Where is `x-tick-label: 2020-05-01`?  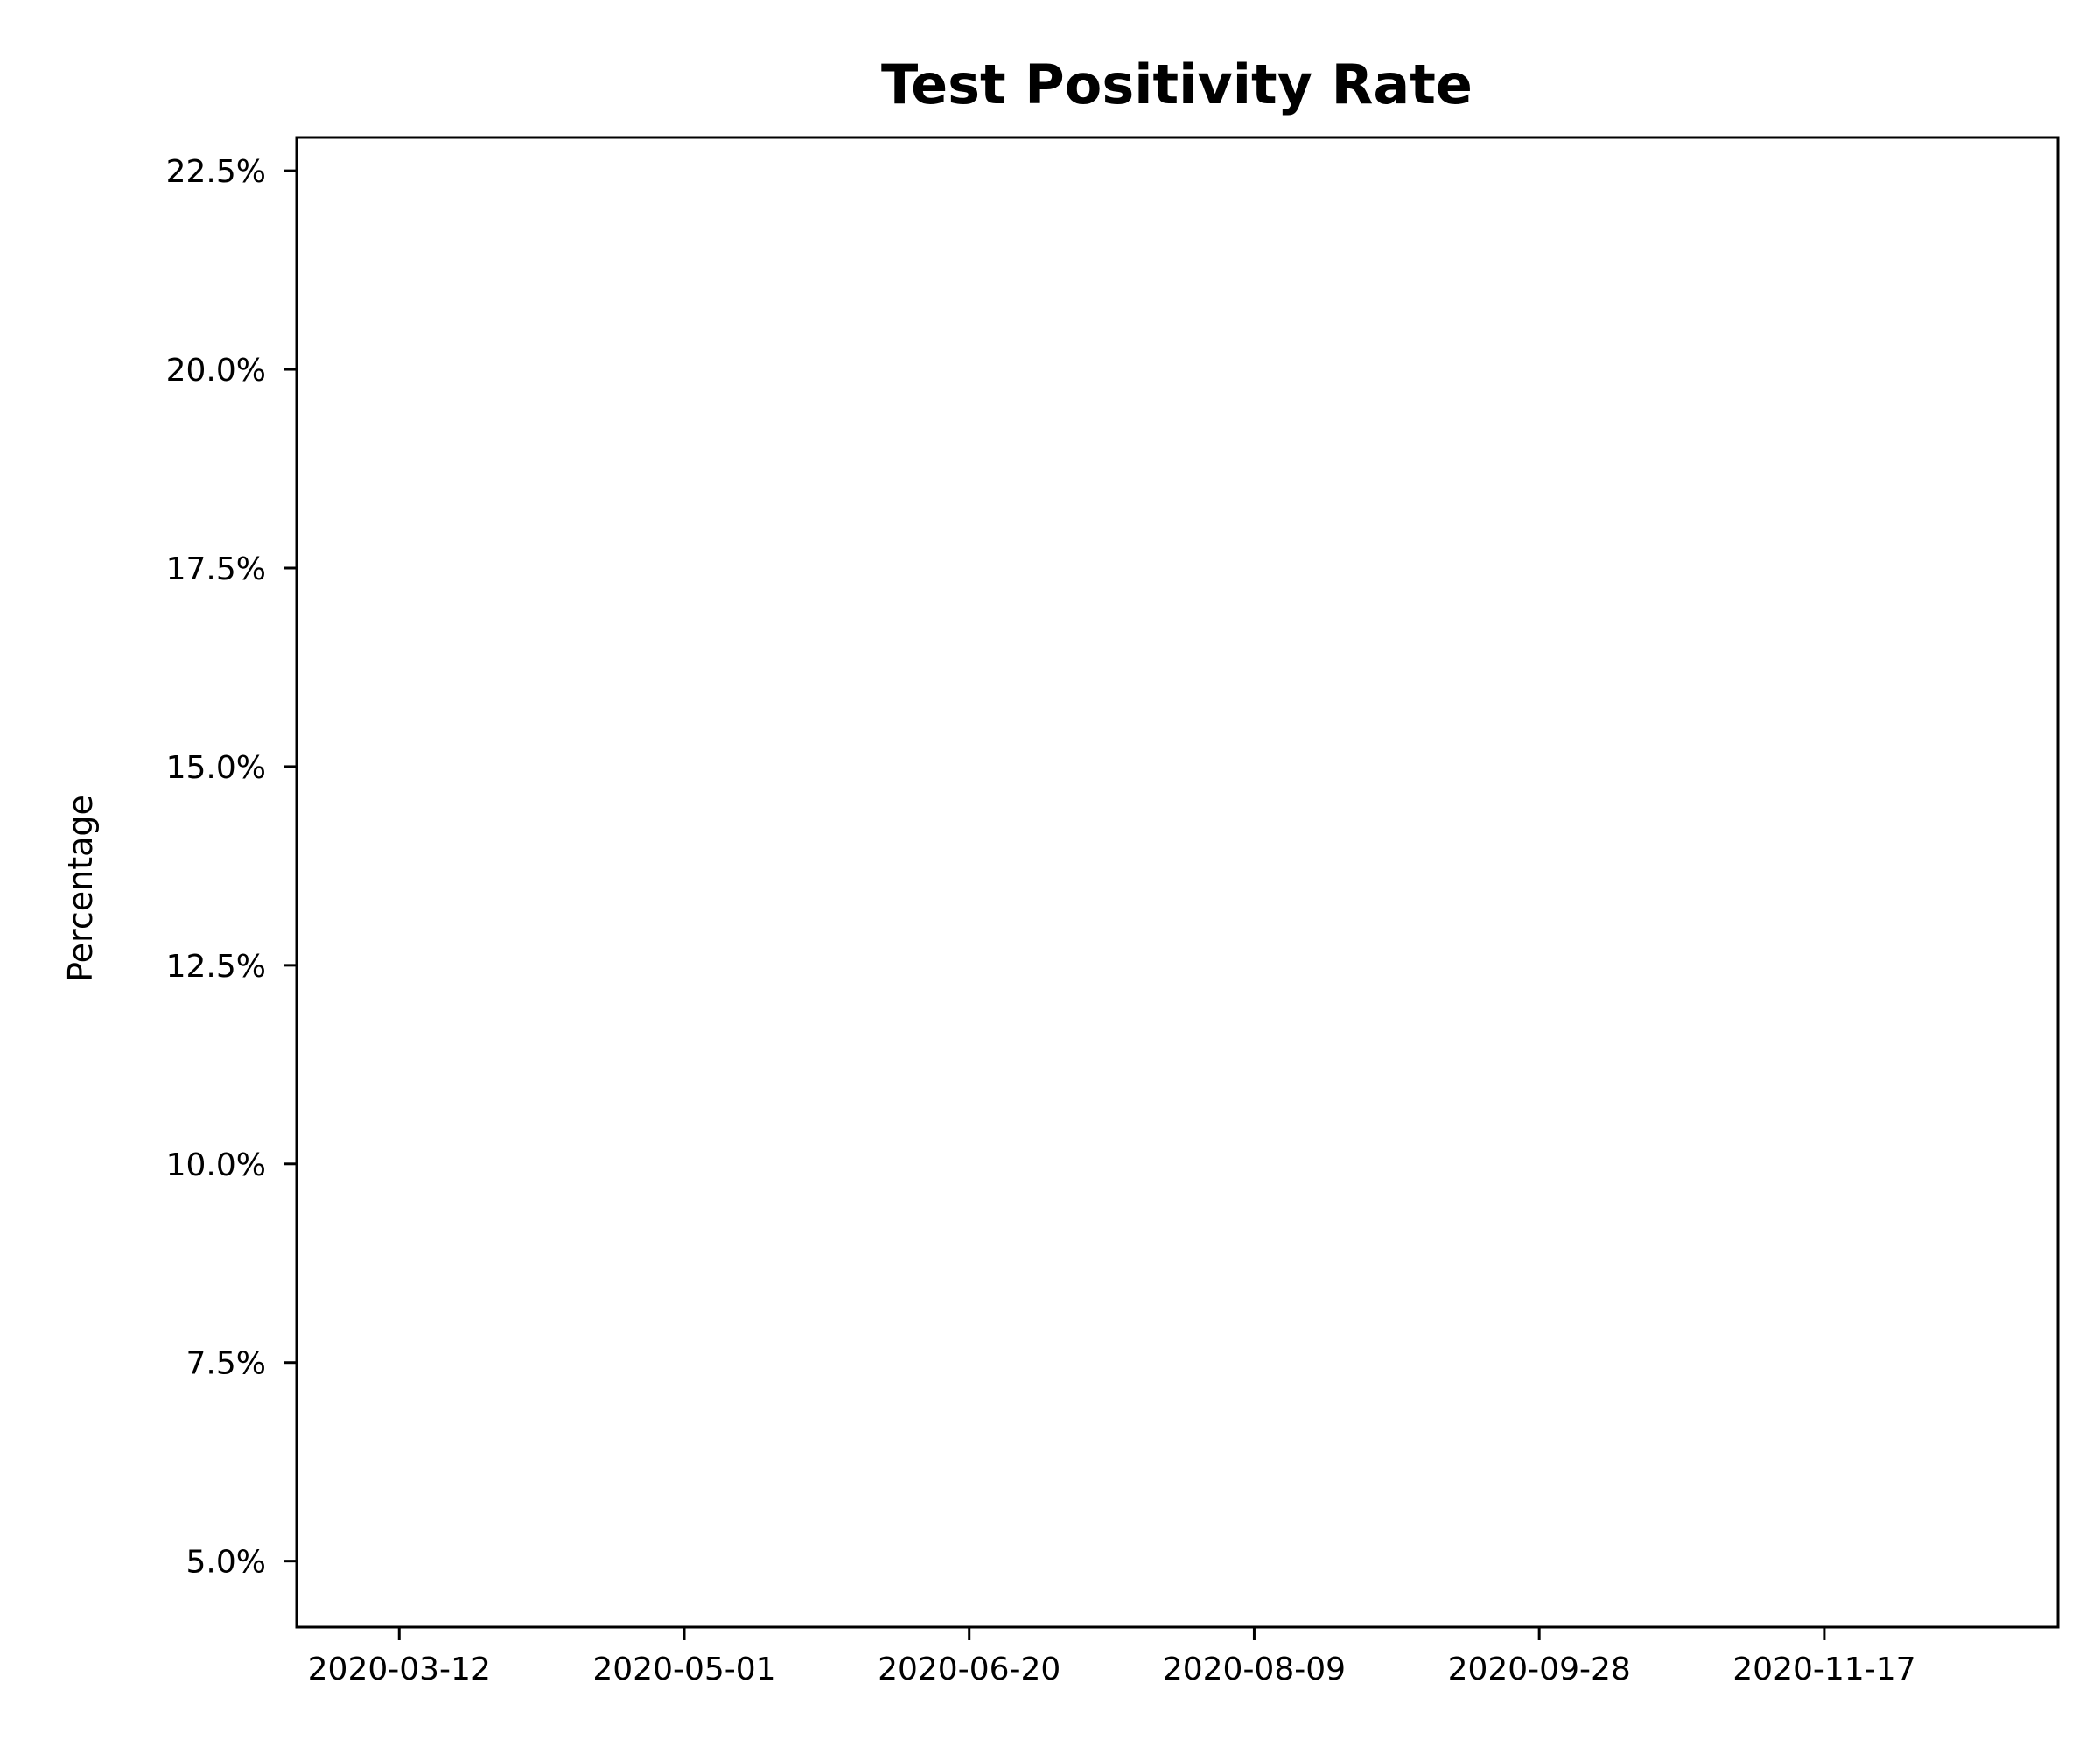
x-tick-label: 2020-05-01 is located at coordinates (683, 1669).